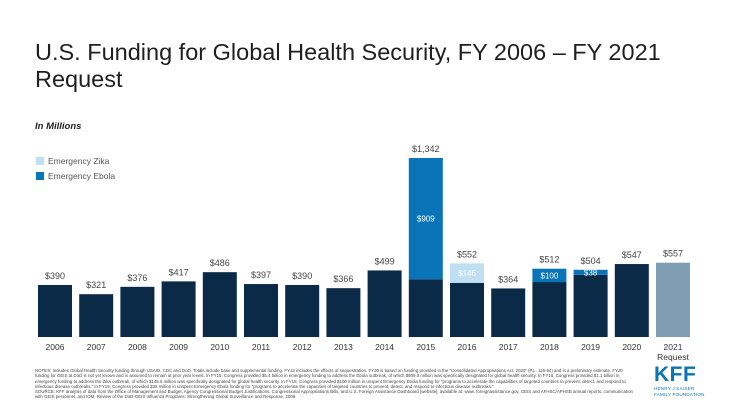 The width and height of the screenshot is (735, 413). I want to click on bar-emergency-2015, so click(425, 219).